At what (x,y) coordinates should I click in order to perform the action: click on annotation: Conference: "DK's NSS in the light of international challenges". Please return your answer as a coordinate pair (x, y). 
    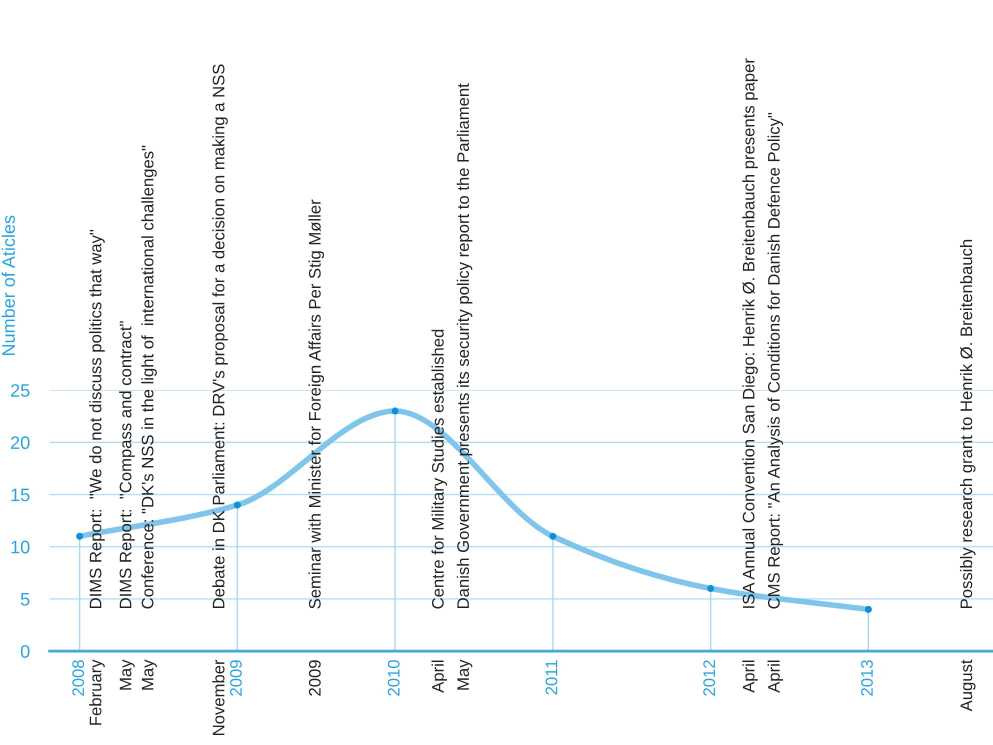
    Looking at the image, I should click on (149, 377).